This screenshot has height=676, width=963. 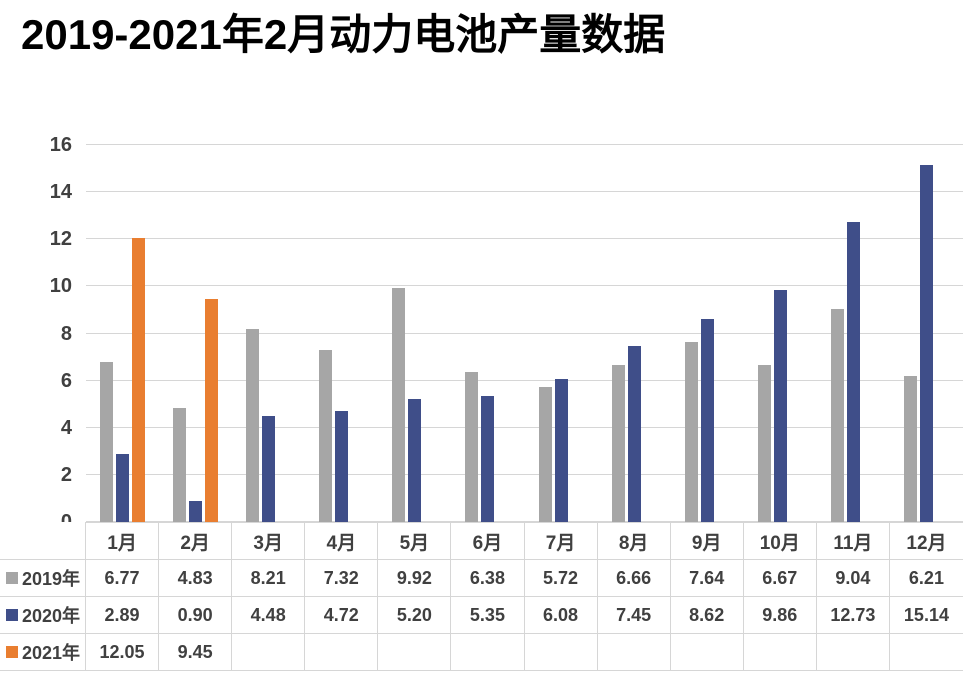 What do you see at coordinates (60, 192) in the screenshot?
I see `y-tick-label: 14` at bounding box center [60, 192].